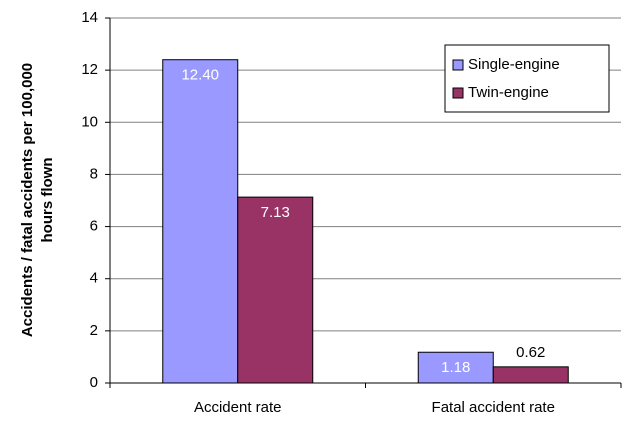  What do you see at coordinates (200, 75) in the screenshot?
I see `value-label: 12.40` at bounding box center [200, 75].